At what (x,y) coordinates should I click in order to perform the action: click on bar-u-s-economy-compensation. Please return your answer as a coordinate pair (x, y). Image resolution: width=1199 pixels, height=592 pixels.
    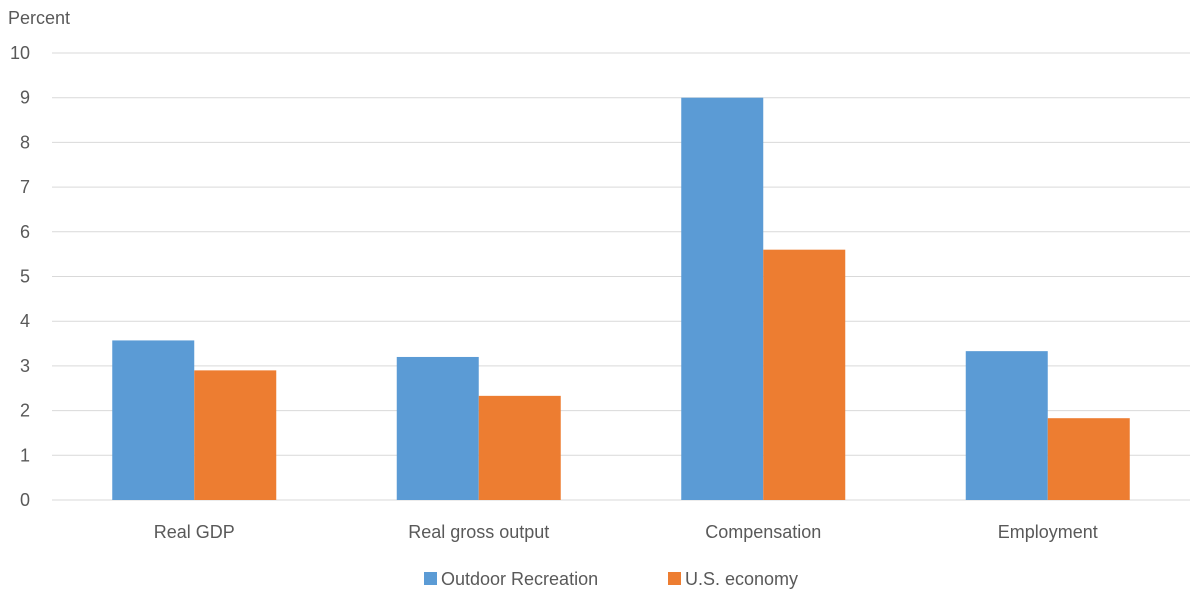
    Looking at the image, I should click on (804, 374).